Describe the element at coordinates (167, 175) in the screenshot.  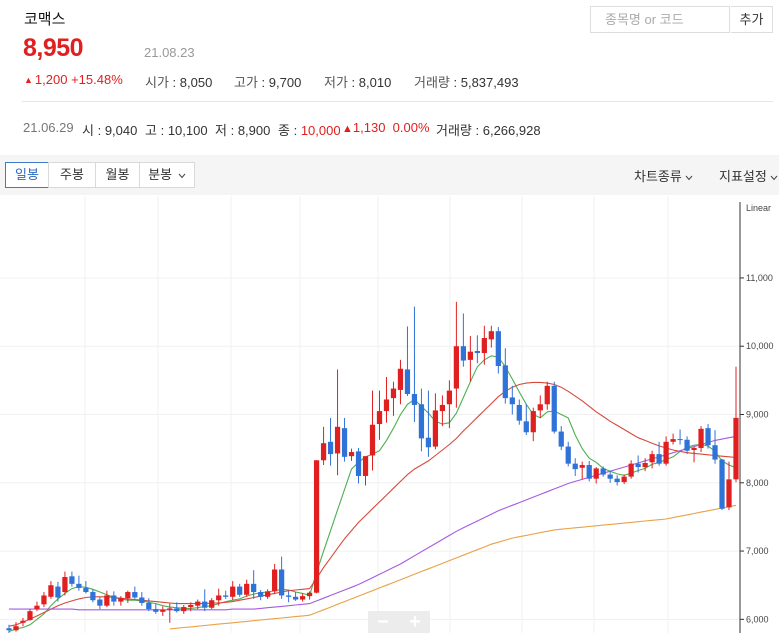
I see `tab-minute: 분봉` at that location.